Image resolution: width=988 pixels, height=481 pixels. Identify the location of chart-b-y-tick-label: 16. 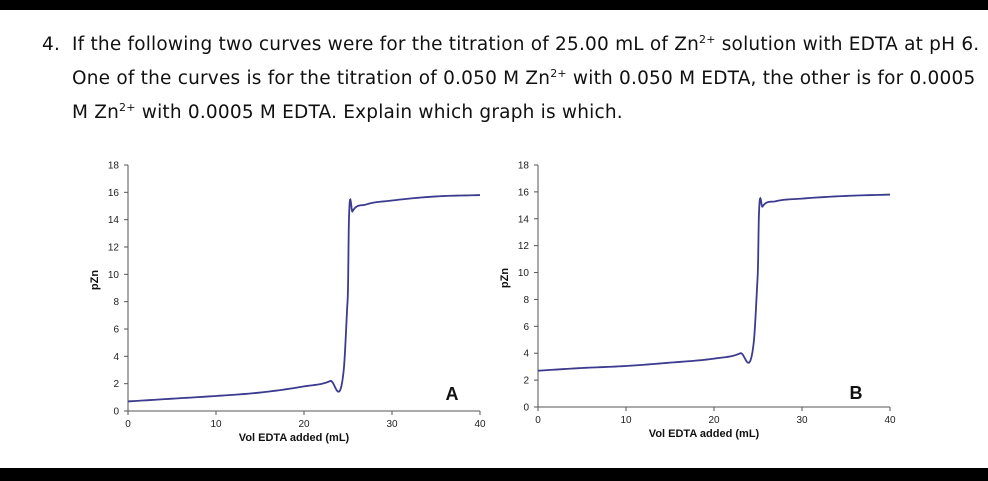
(524, 192).